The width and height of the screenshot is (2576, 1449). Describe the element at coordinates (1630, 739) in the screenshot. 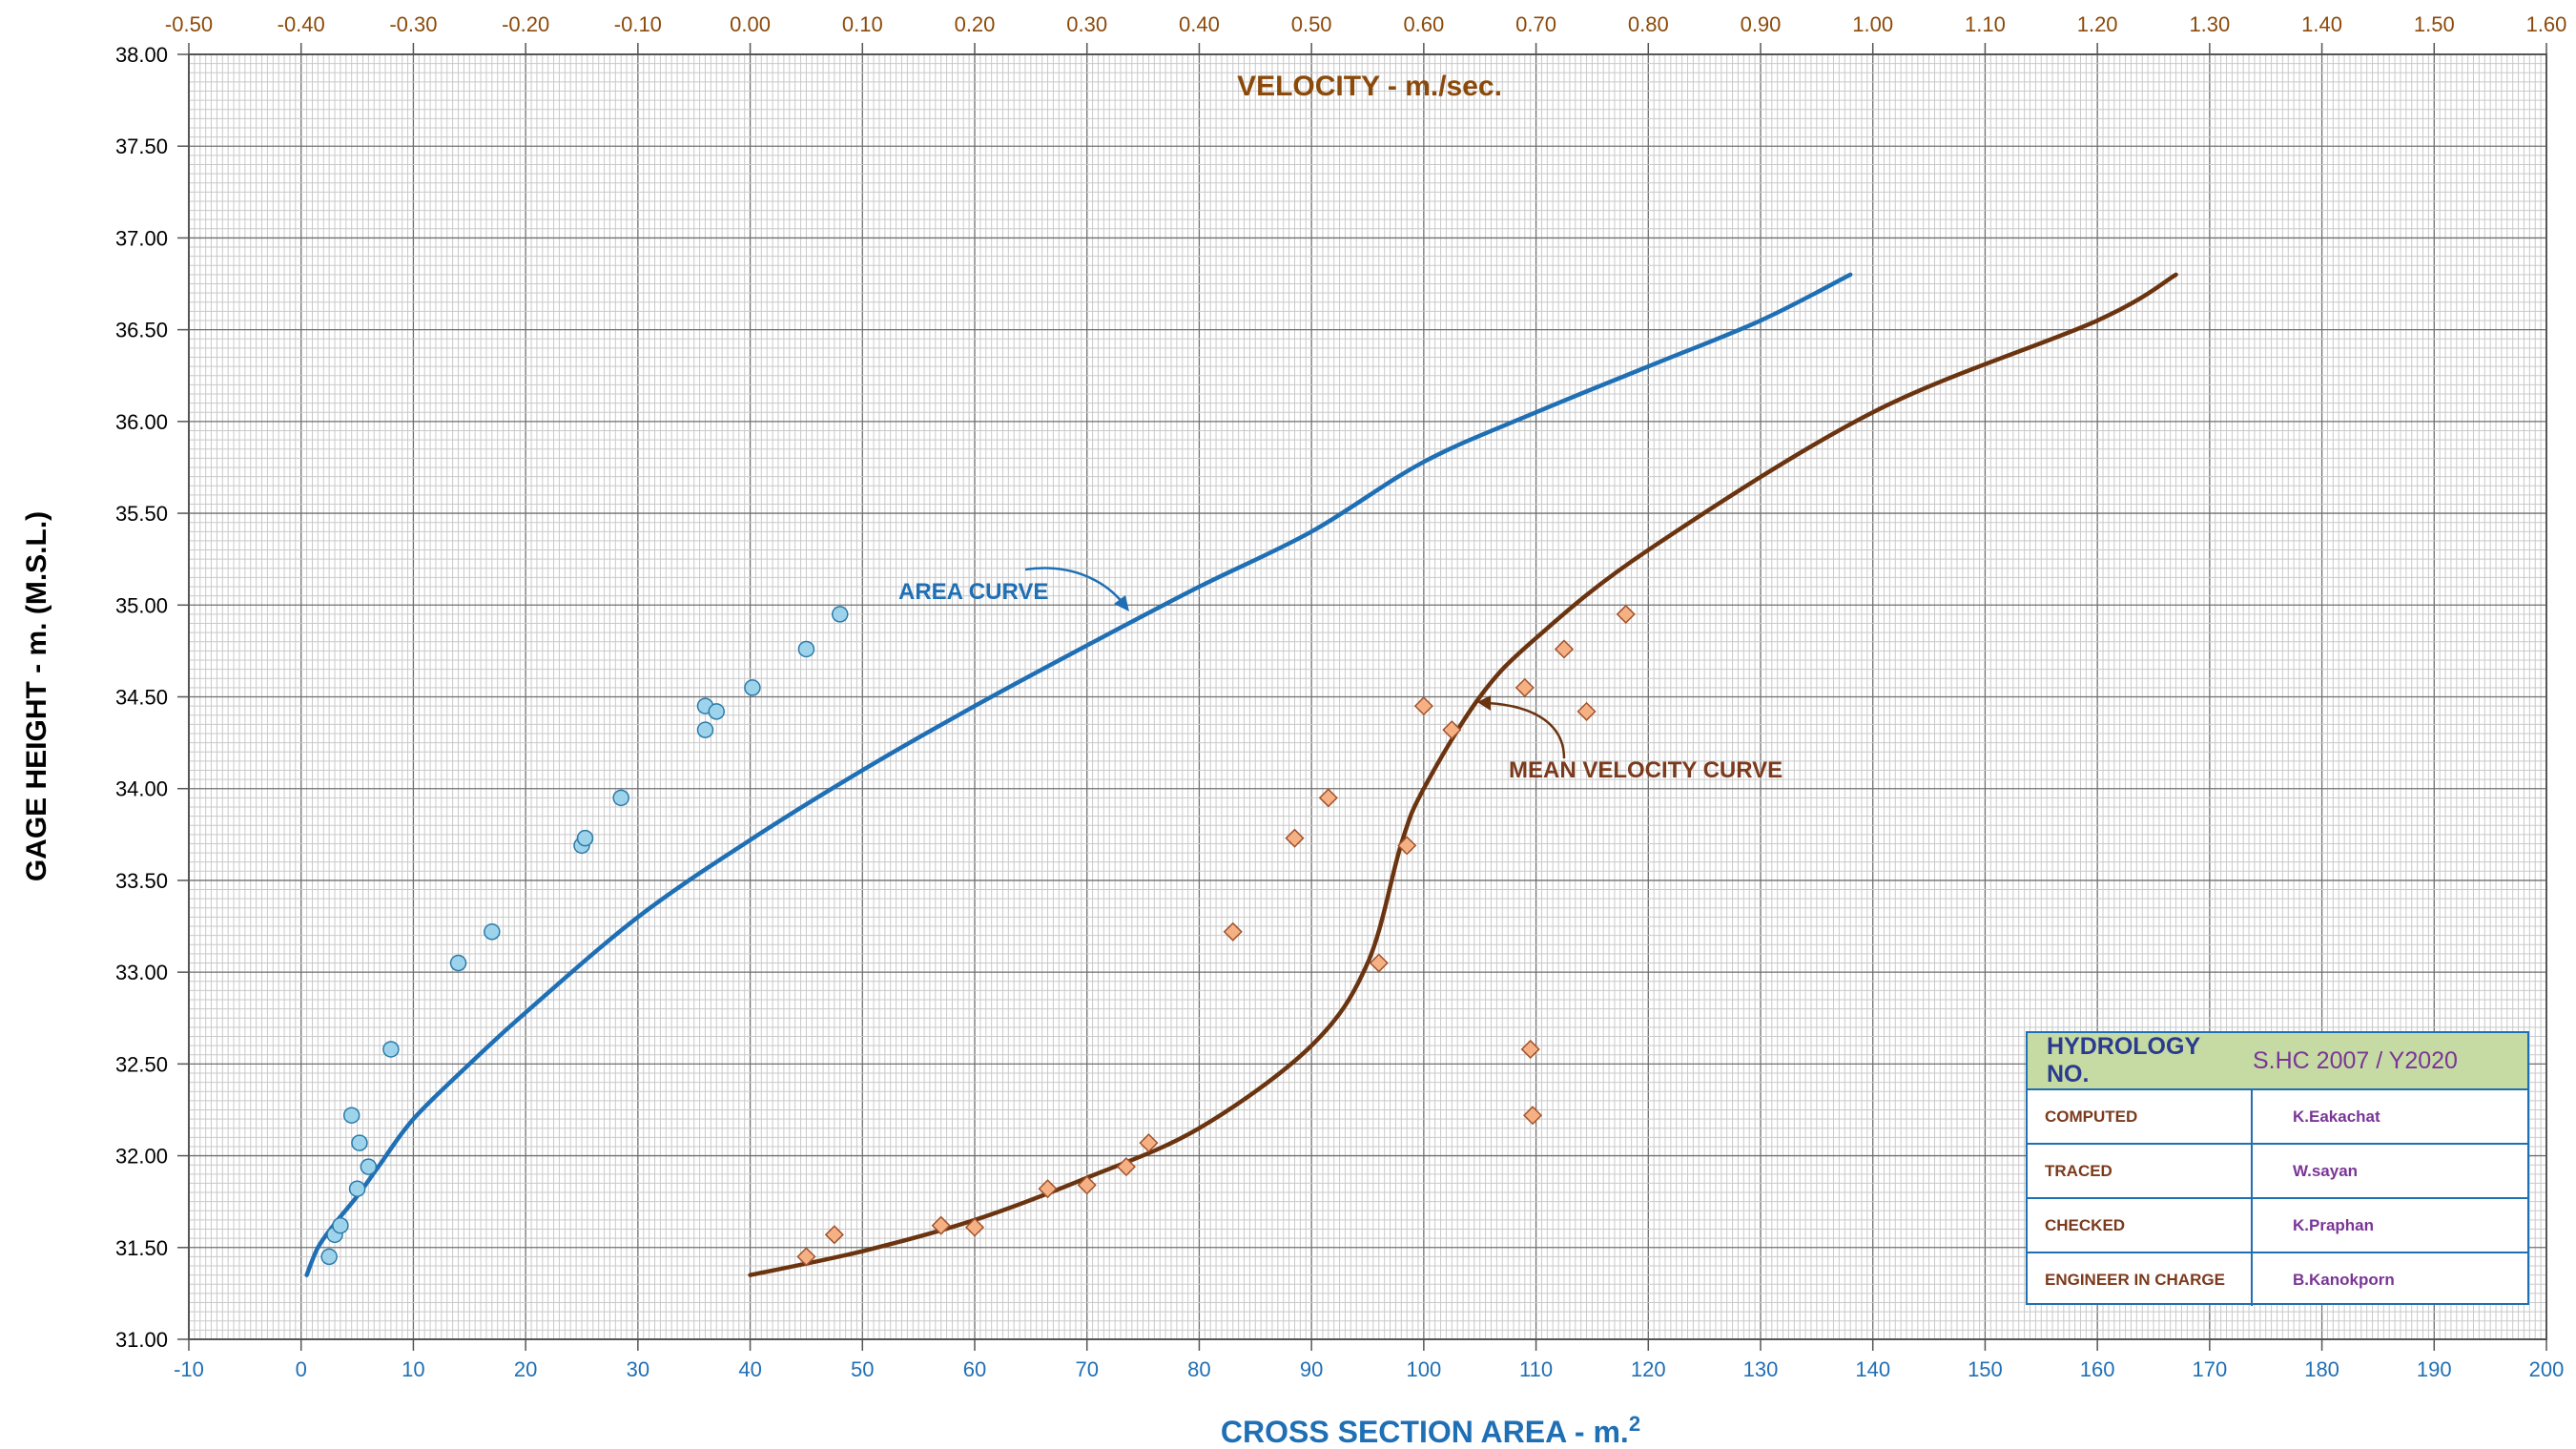

I see `velocity-curve-annotation: MEAN VELOCITY CURVE` at that location.